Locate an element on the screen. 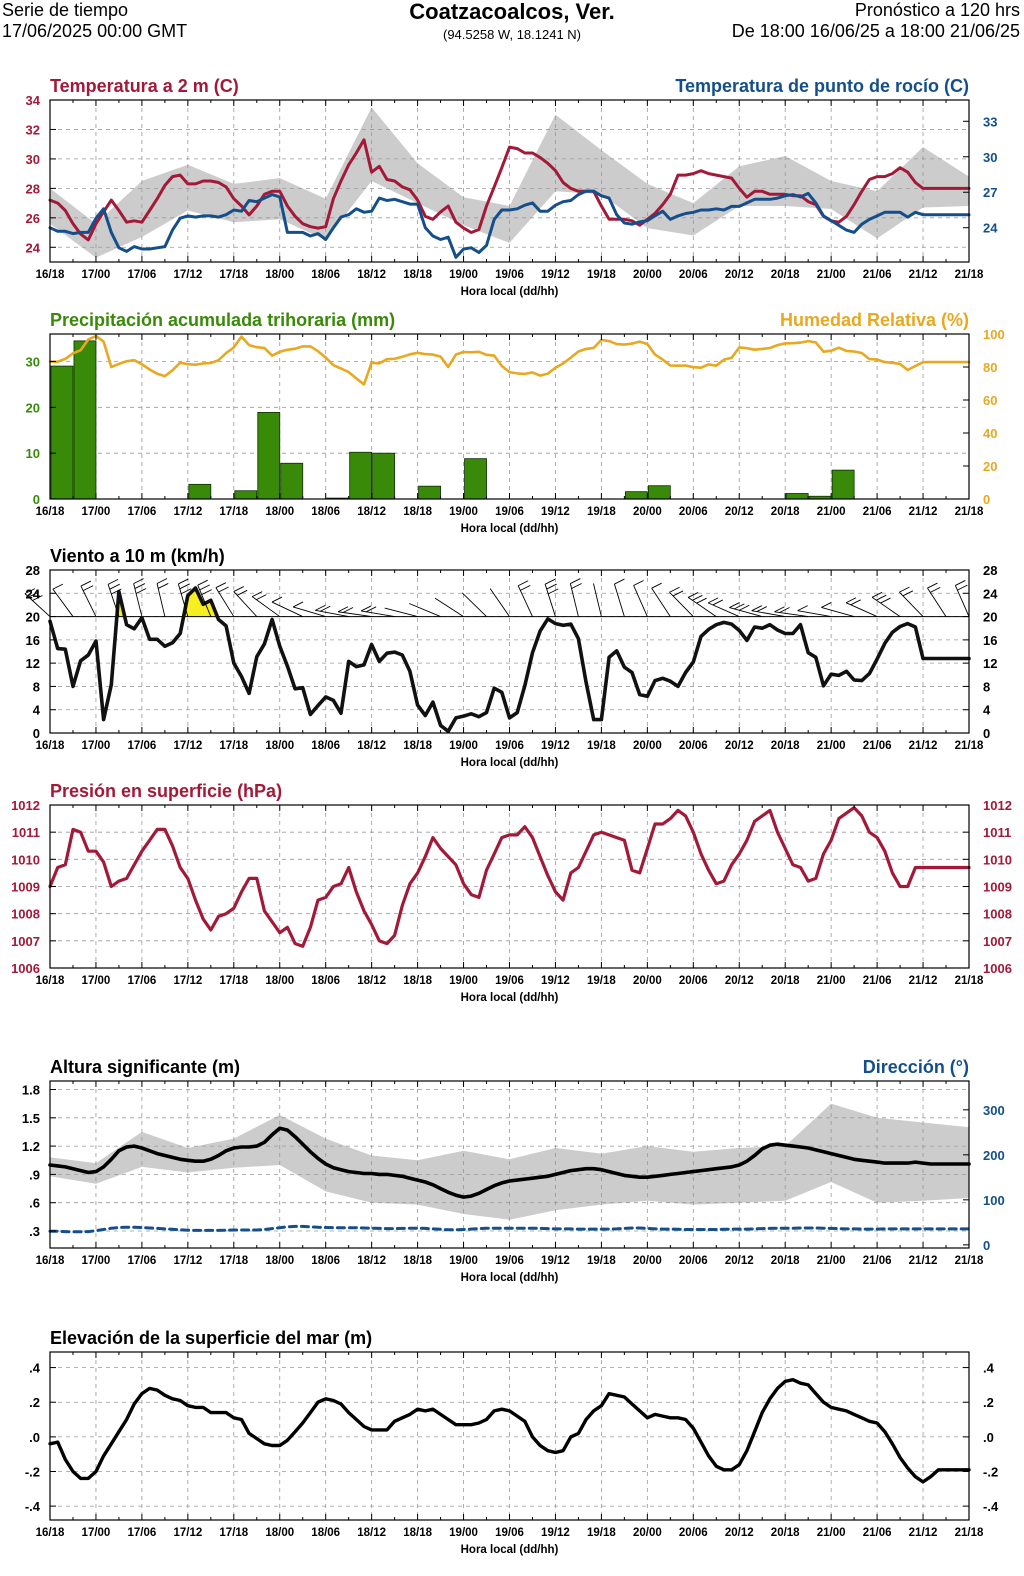 The width and height of the screenshot is (1024, 1576). y-tick-label-right: 28 is located at coordinates (990, 570).